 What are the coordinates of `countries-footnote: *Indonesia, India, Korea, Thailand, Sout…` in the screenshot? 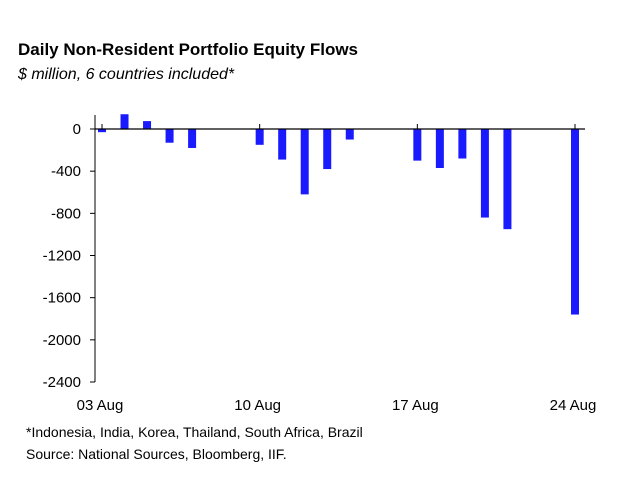 It's located at (194, 432).